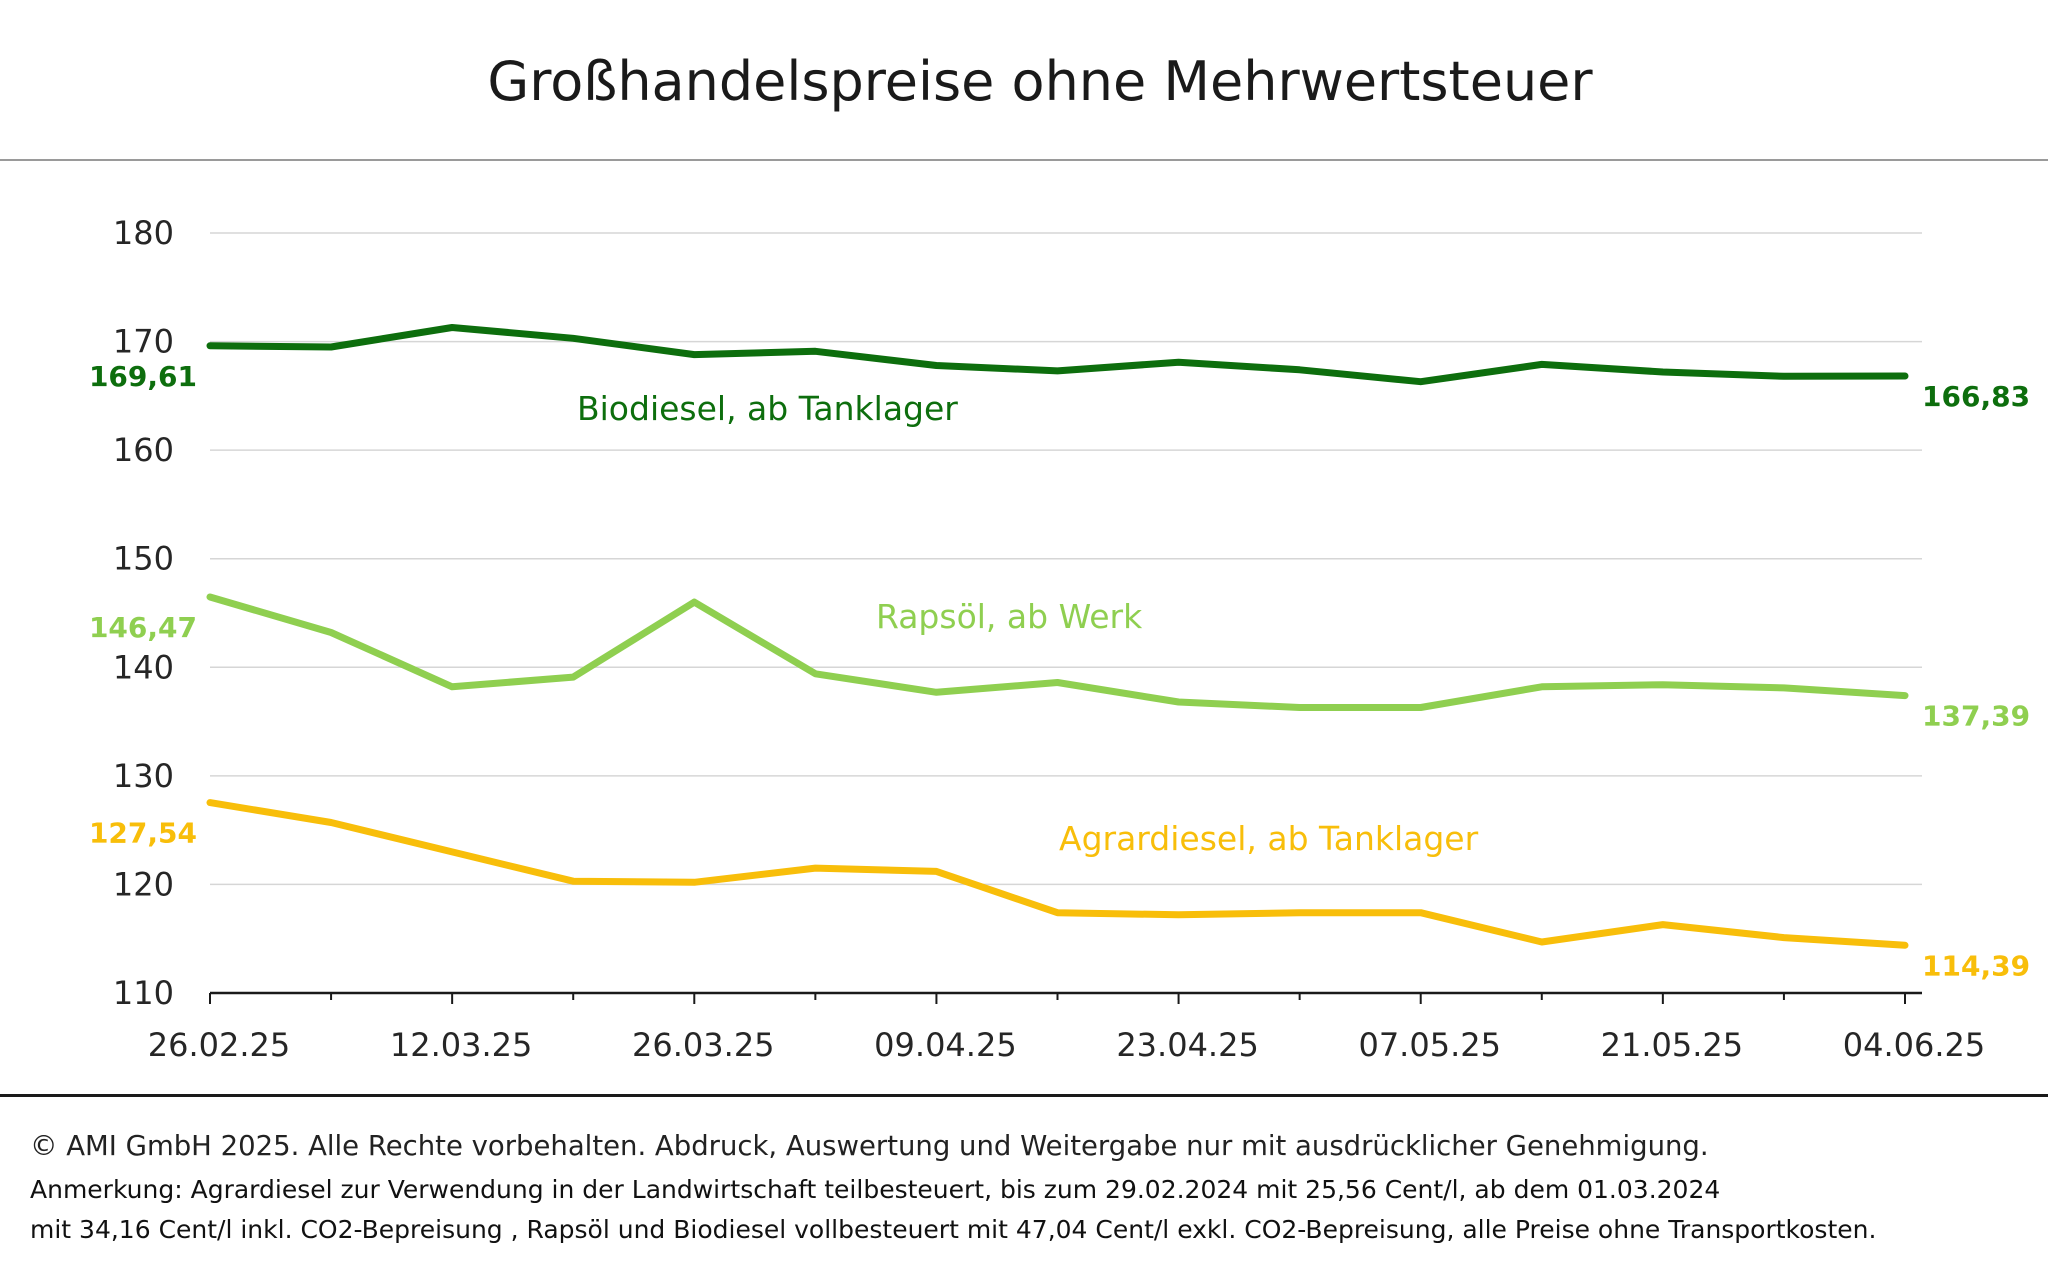  What do you see at coordinates (1976, 965) in the screenshot?
I see `last-value-label: 114,39` at bounding box center [1976, 965].